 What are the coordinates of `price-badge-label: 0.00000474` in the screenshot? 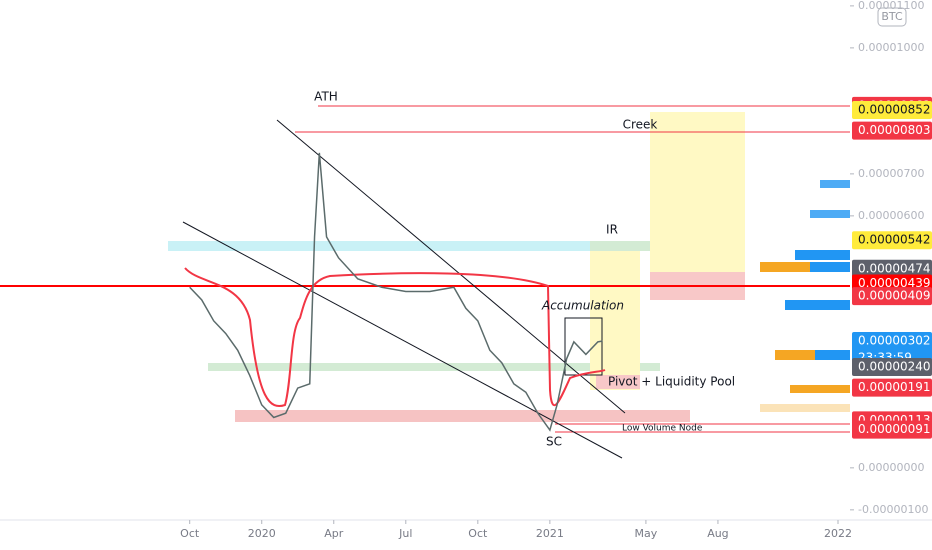 It's located at (894, 268).